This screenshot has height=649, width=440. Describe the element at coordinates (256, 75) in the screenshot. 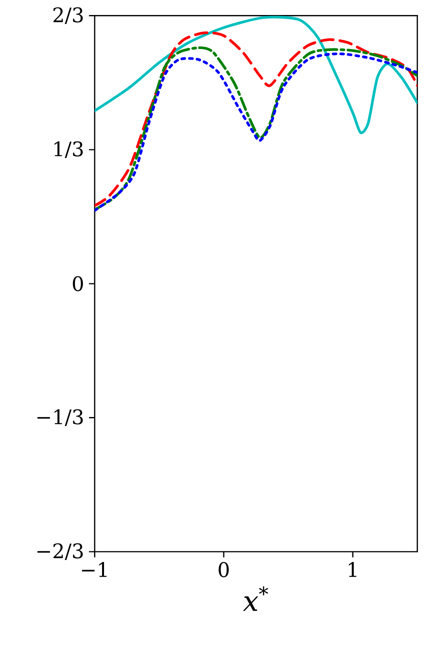

I see `line-series` at that location.